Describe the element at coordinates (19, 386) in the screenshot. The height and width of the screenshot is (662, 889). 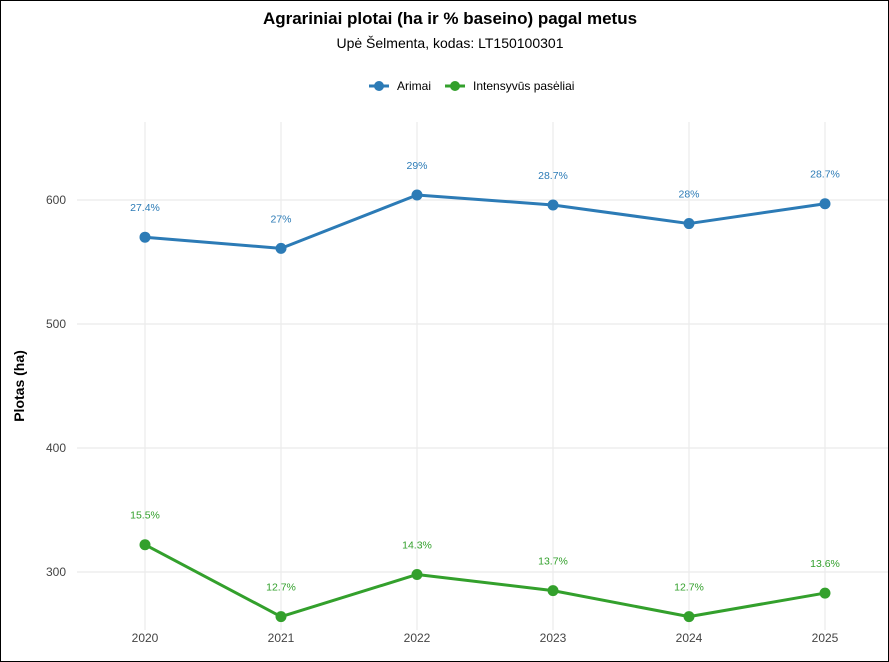
I see `y-axis-label: Plotas (ha)` at that location.